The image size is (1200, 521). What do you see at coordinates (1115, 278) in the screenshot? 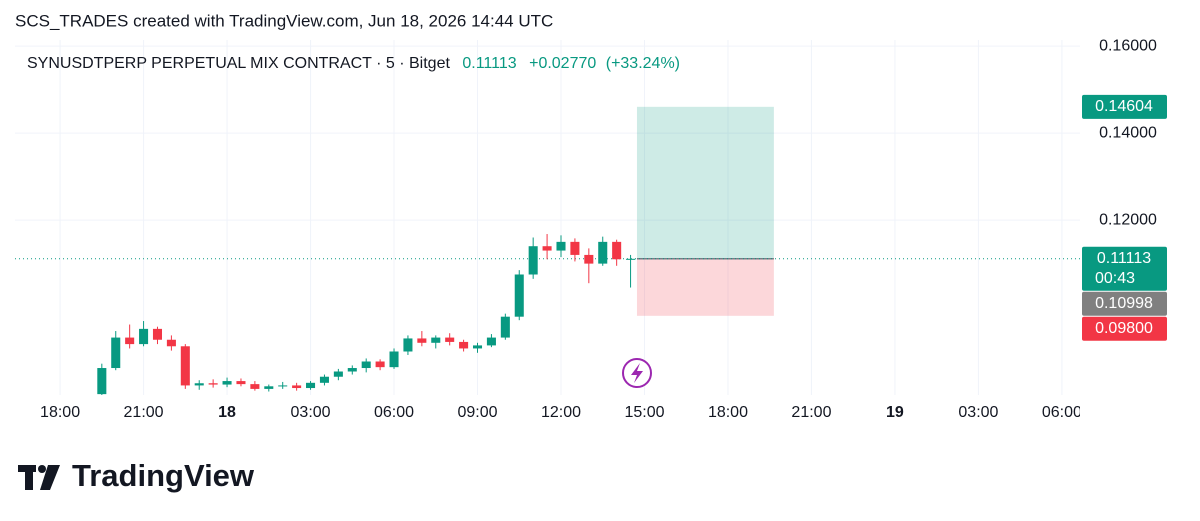
I see `price-label-sub: 00:43` at bounding box center [1115, 278].